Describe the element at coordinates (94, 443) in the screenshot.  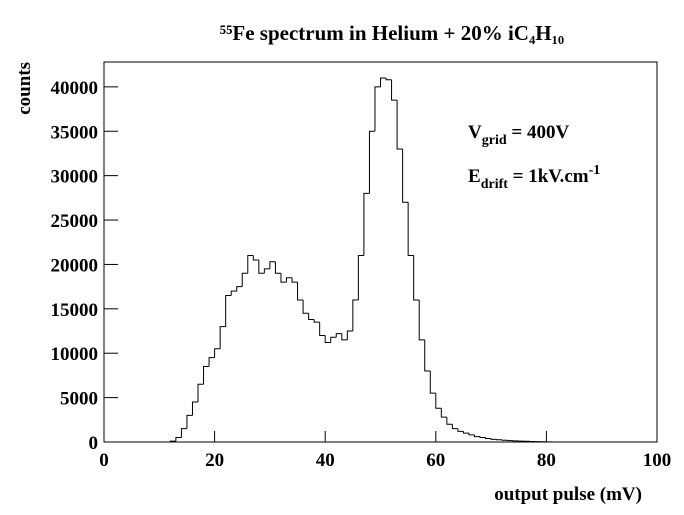
I see `y-tick-label: 0` at that location.